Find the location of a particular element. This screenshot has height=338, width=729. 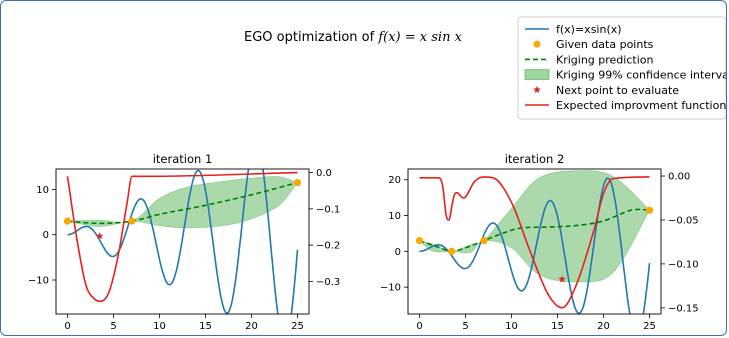

y2-tick-label: −0.10 is located at coordinates (683, 264).